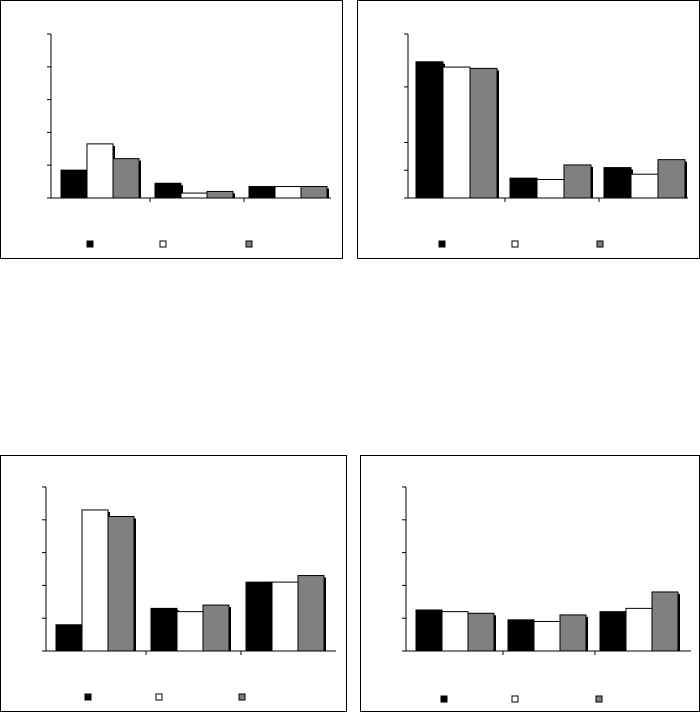  What do you see at coordinates (189, 593) in the screenshot?
I see `bar-chart-bottom-left` at bounding box center [189, 593].